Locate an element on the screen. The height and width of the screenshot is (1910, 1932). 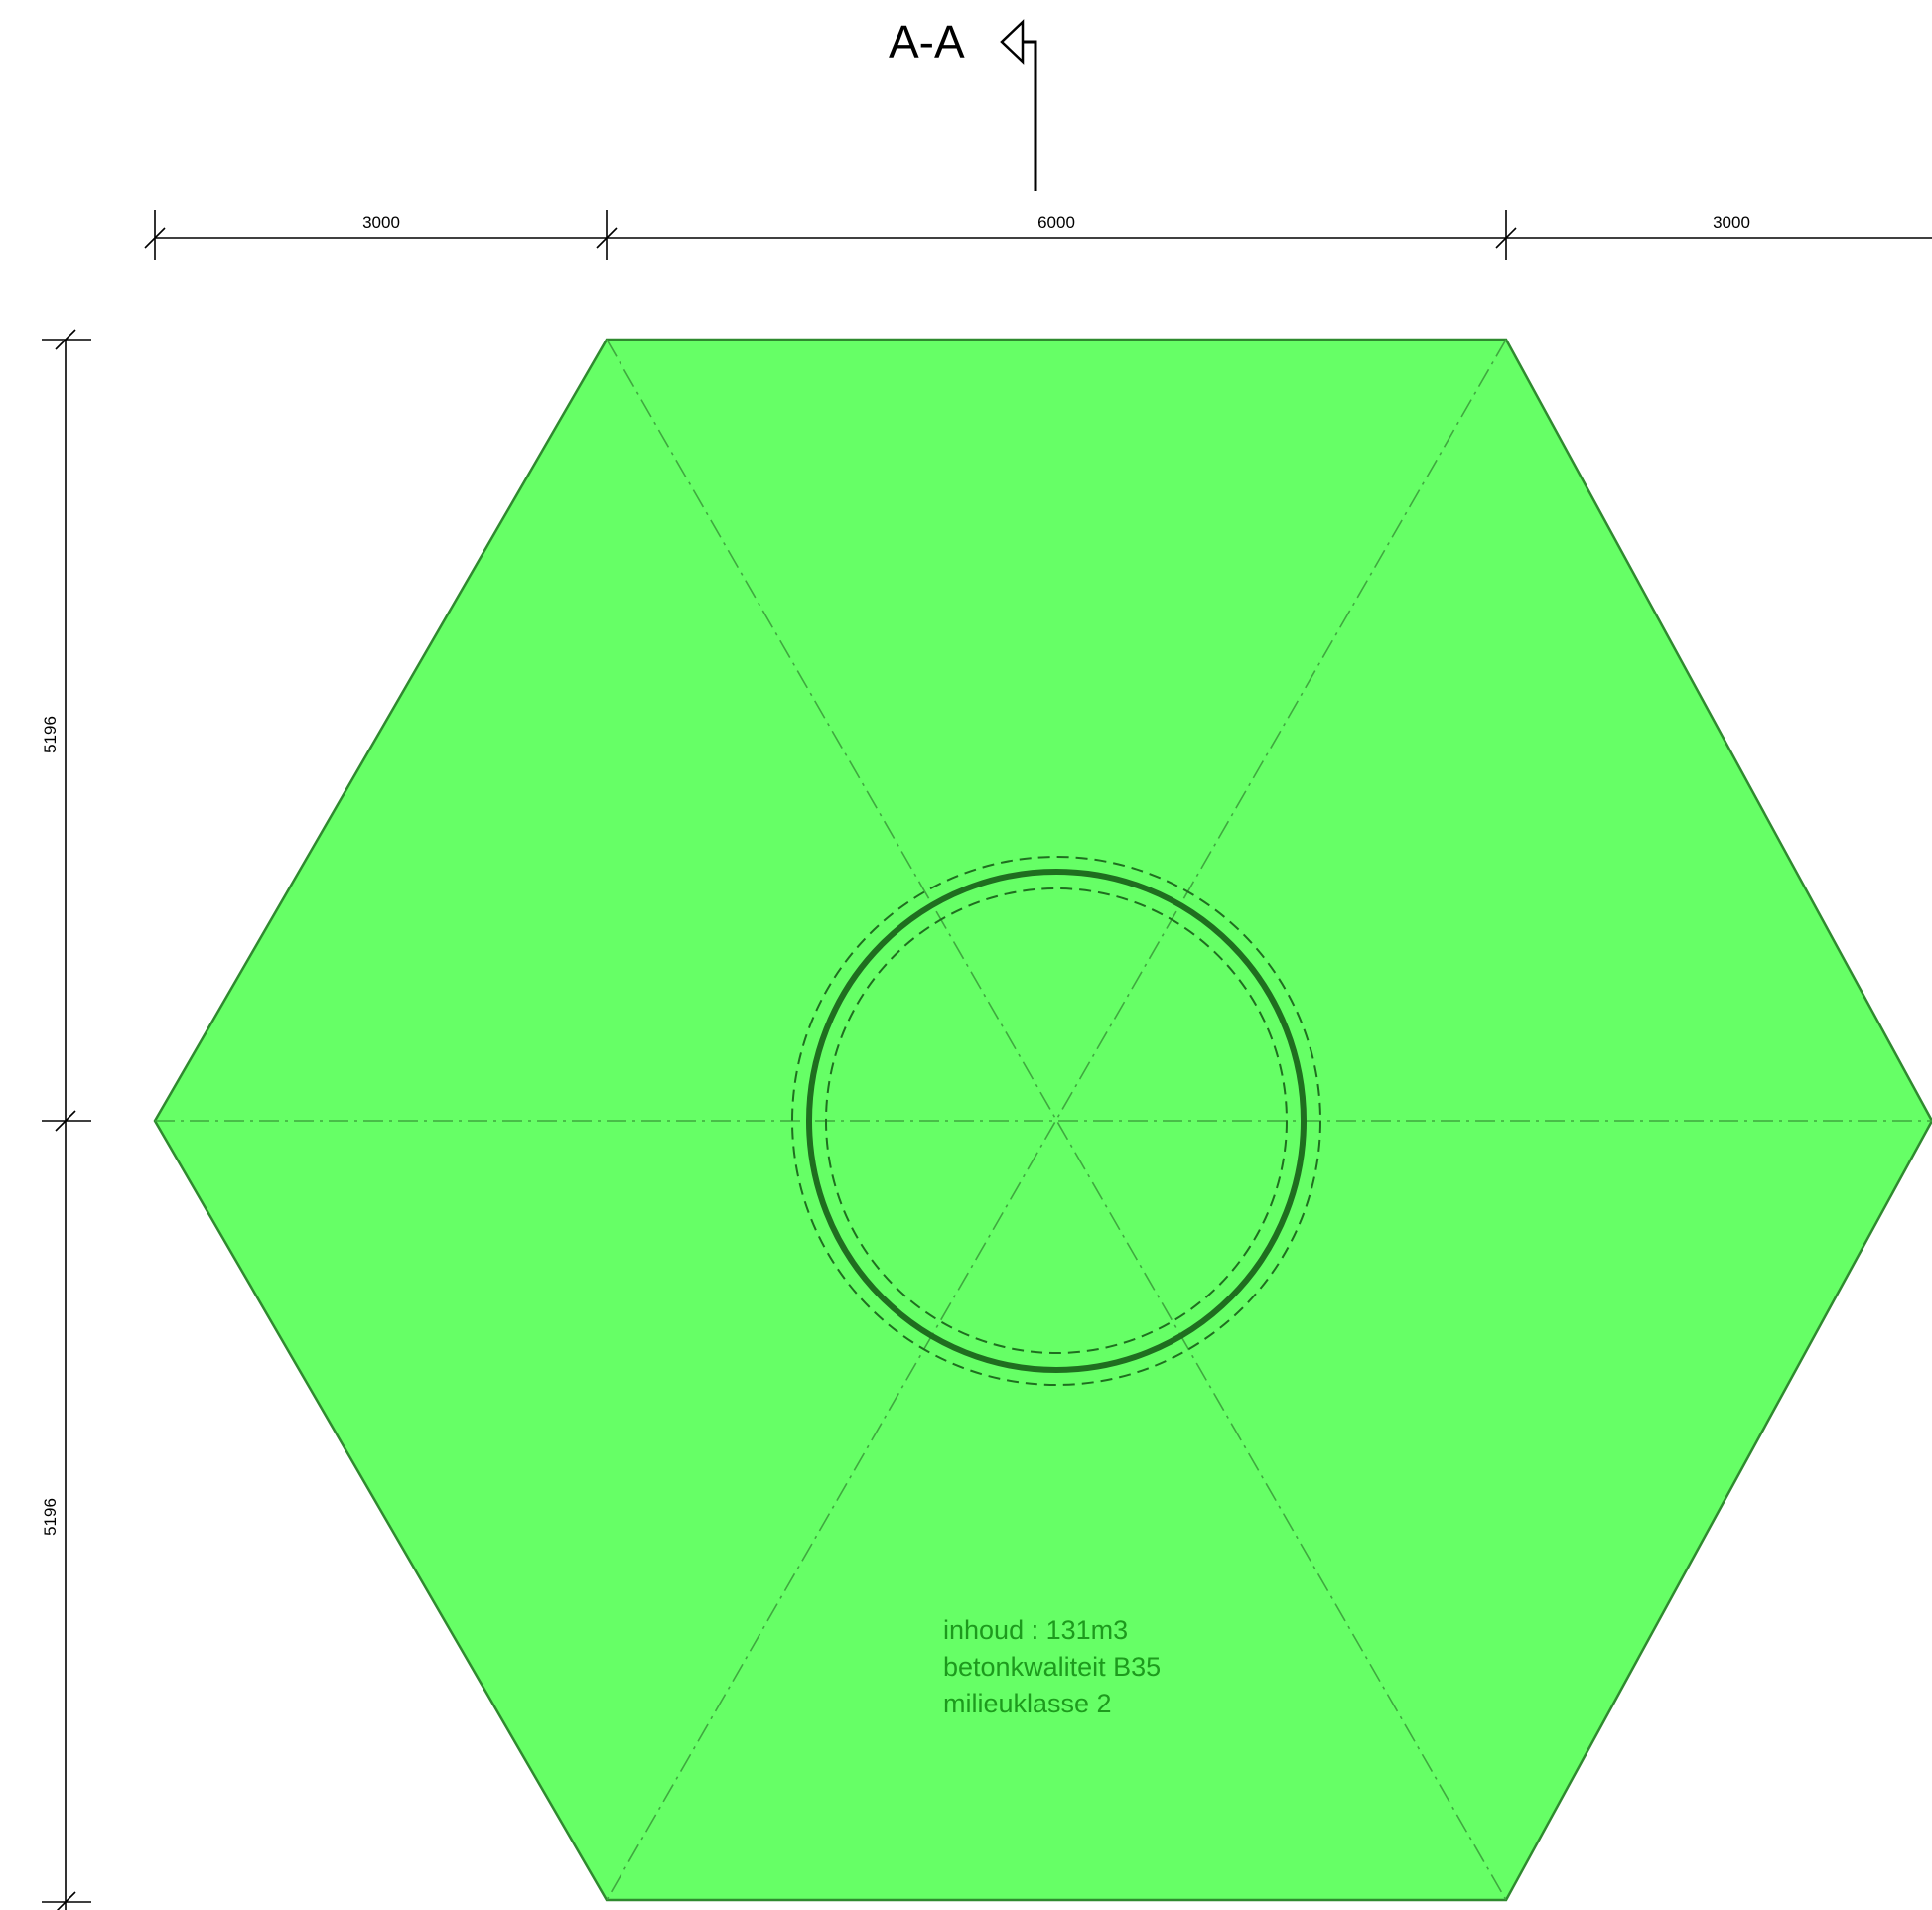
inner-dashed-ring is located at coordinates (1056, 1121).